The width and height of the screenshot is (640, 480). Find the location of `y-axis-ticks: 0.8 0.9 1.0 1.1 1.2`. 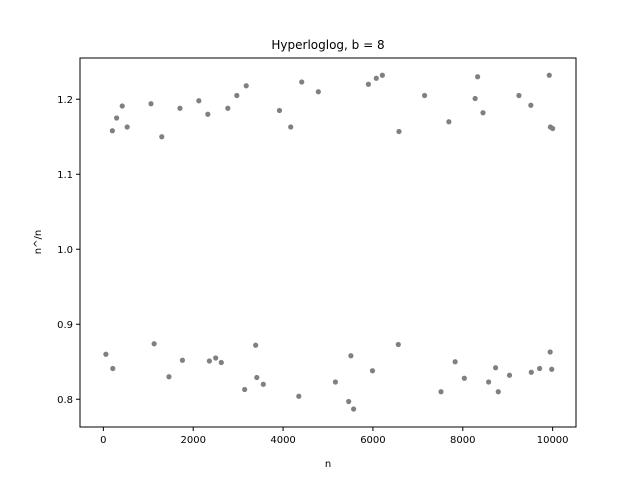

y-axis-ticks: 0.8 0.9 1.0 1.1 1.2 is located at coordinates (68, 250).